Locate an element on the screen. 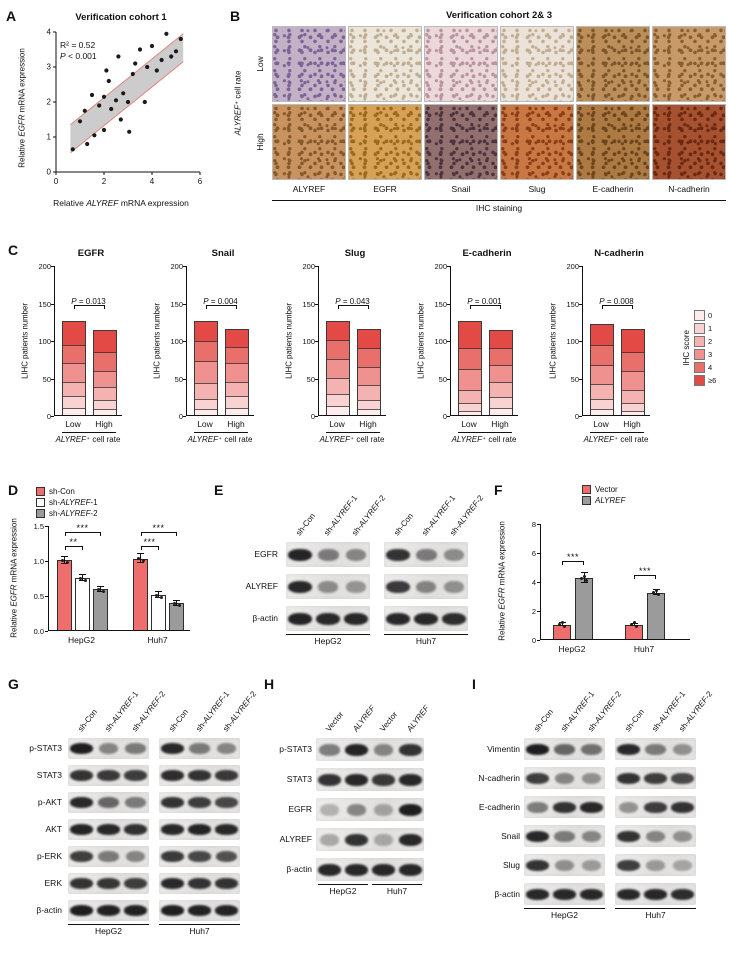  blot-row-label: p-ERK is located at coordinates (49, 856).